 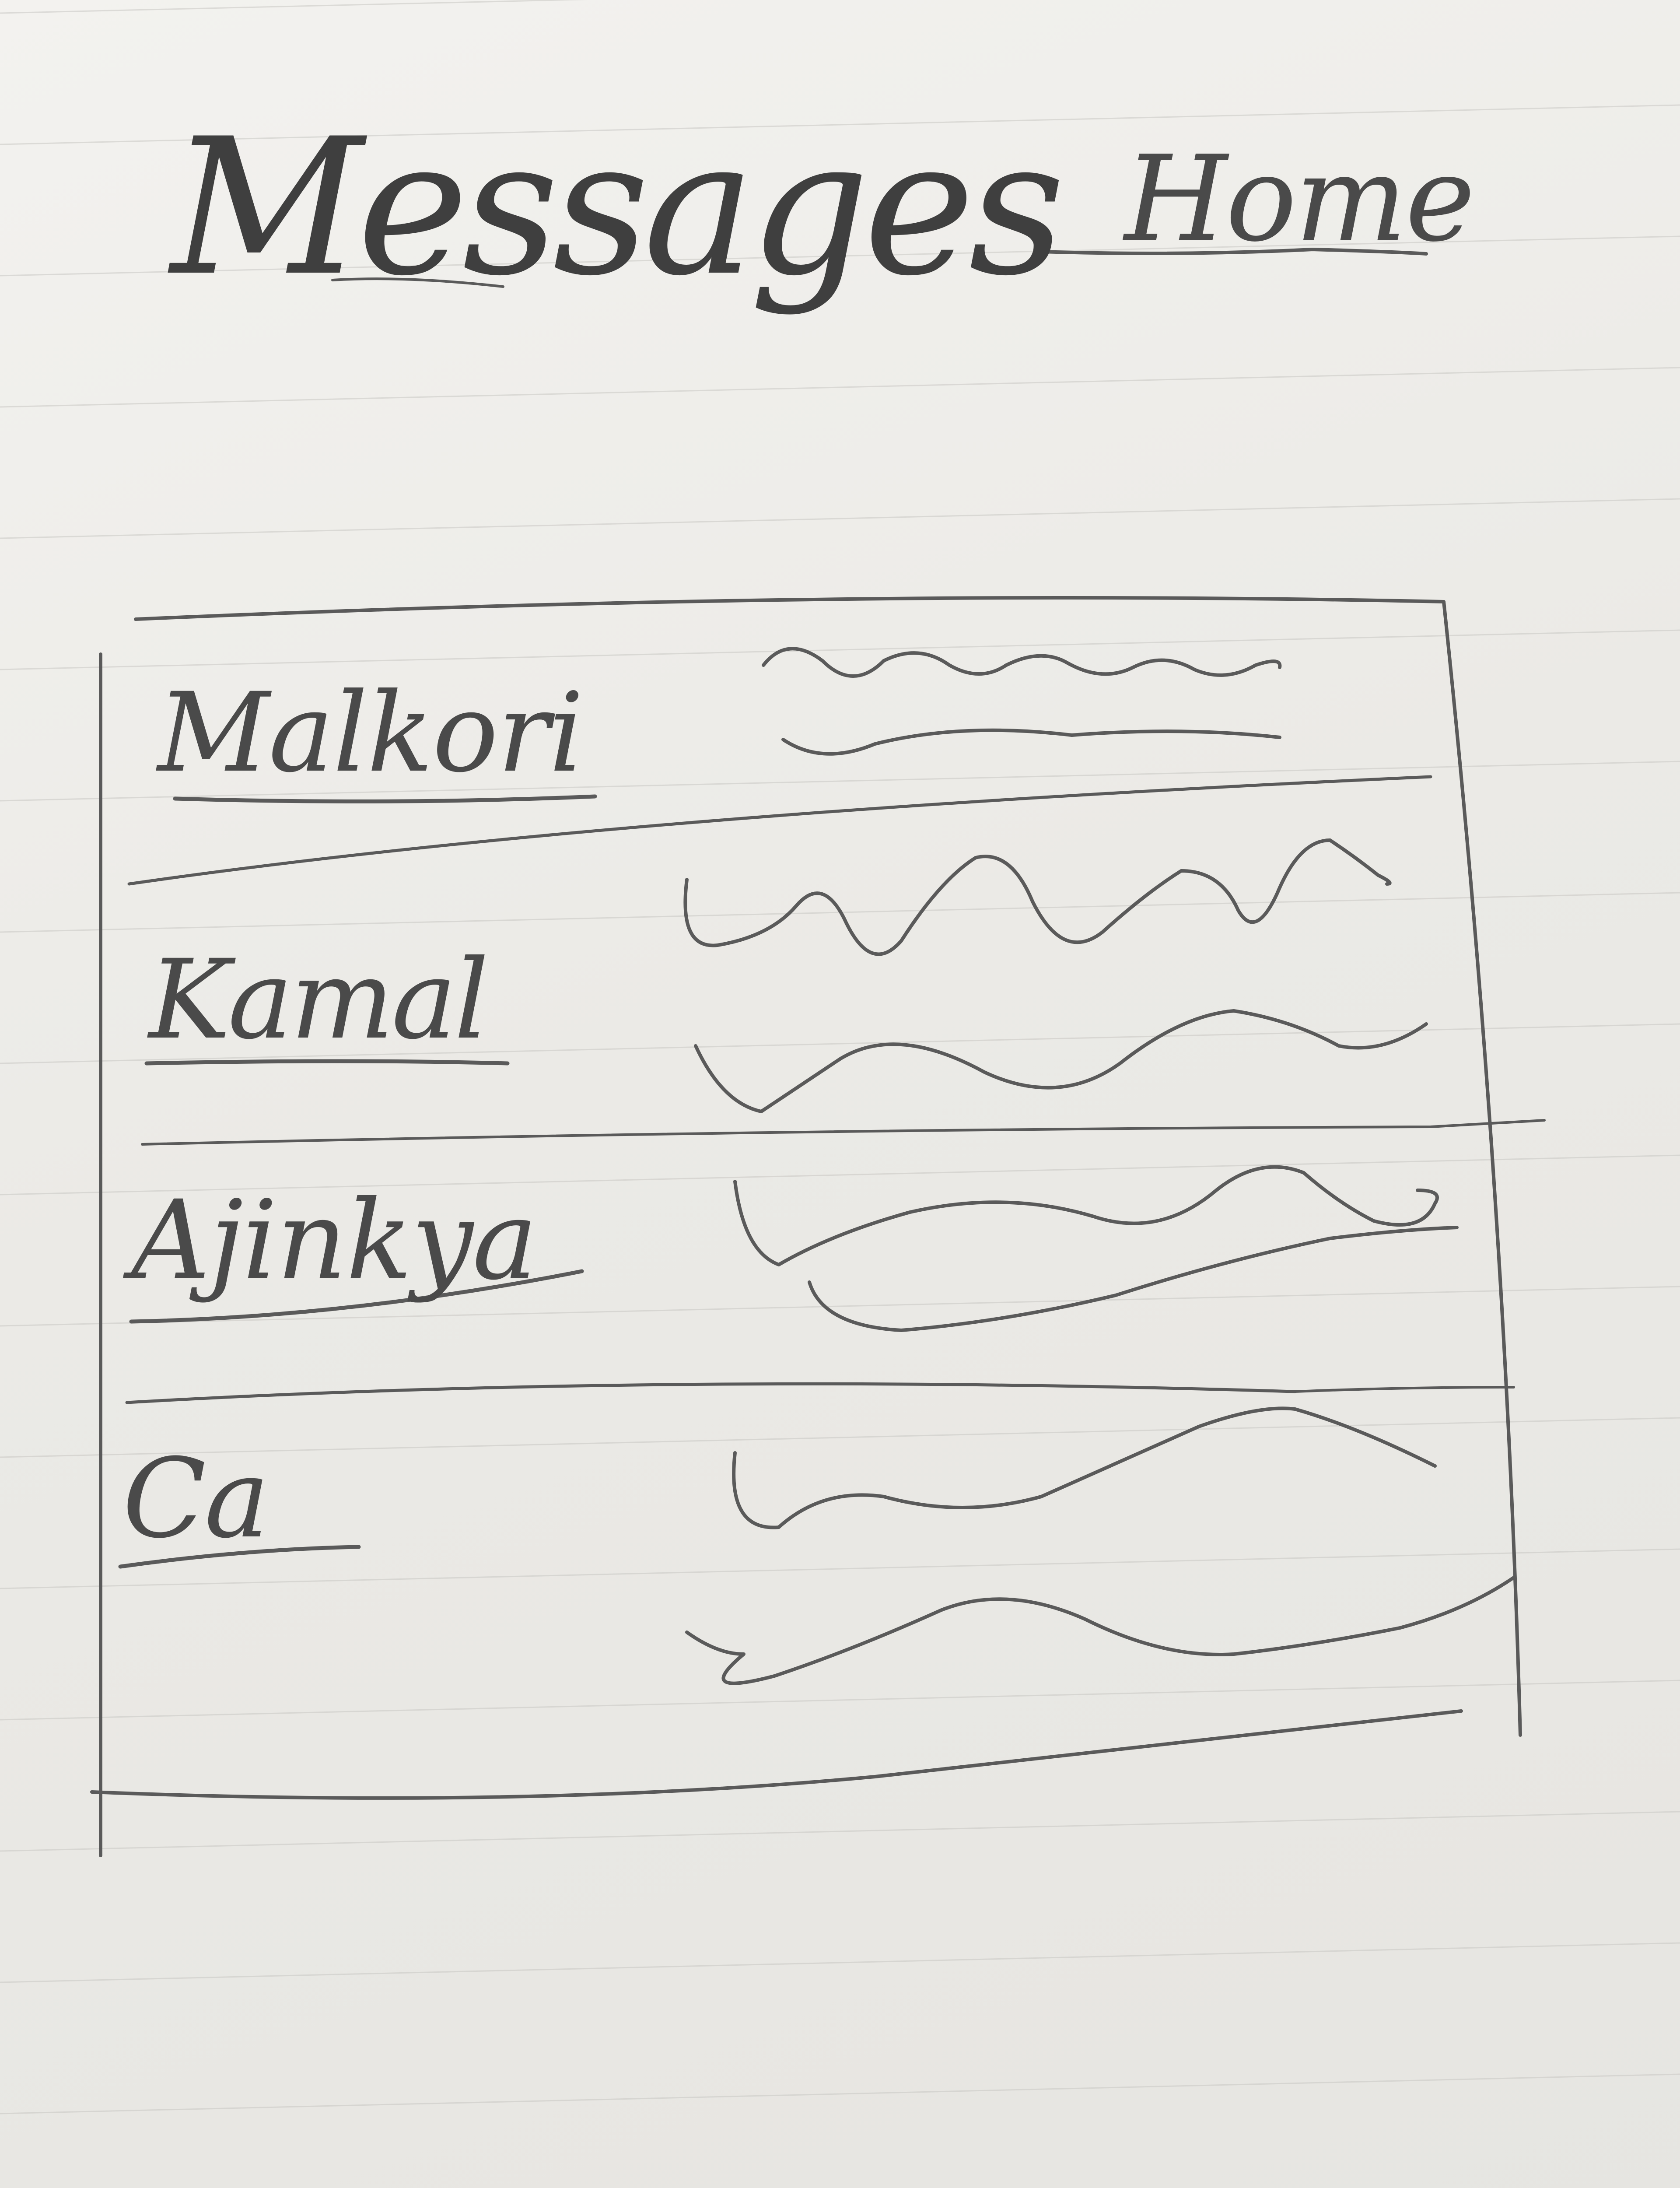 I want to click on conversation-row: Ca, so click(x=774, y=1553).